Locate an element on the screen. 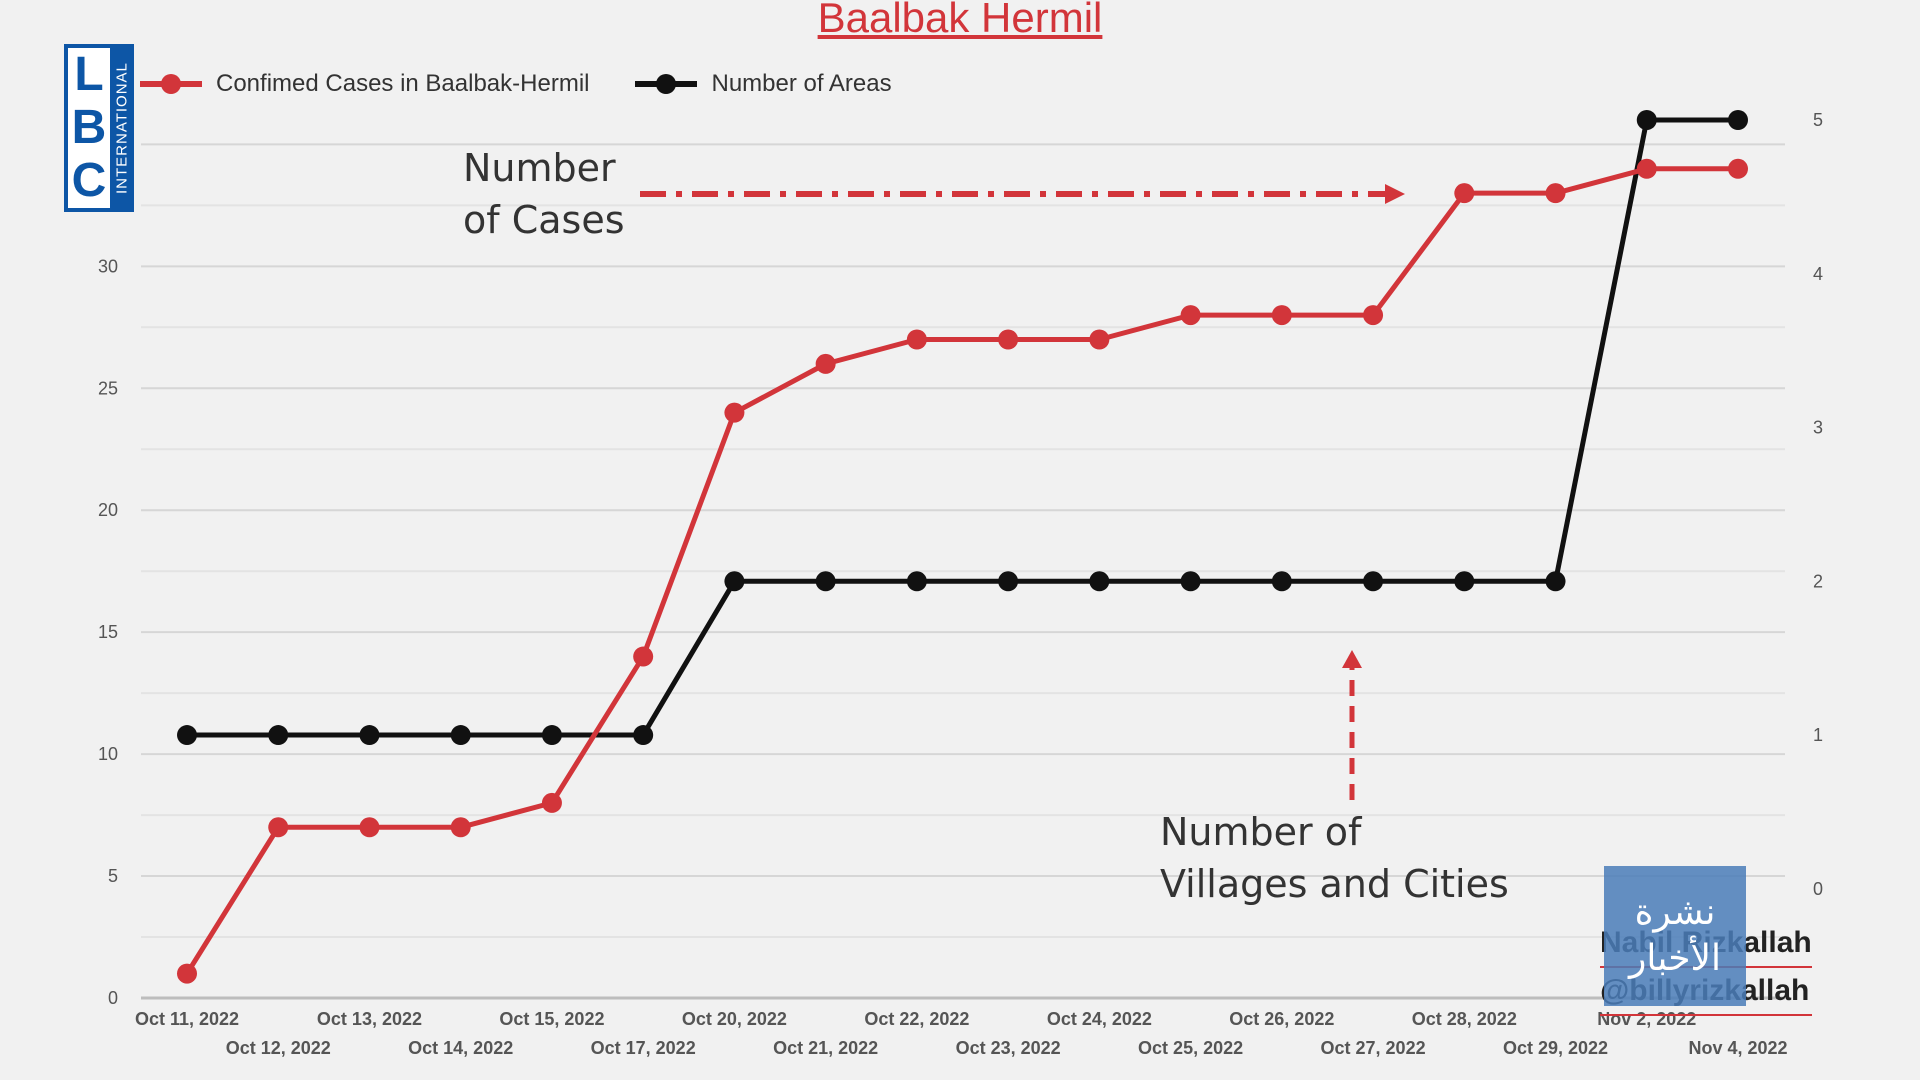  chart-title: Baalbak Hermil is located at coordinates (960, 20).